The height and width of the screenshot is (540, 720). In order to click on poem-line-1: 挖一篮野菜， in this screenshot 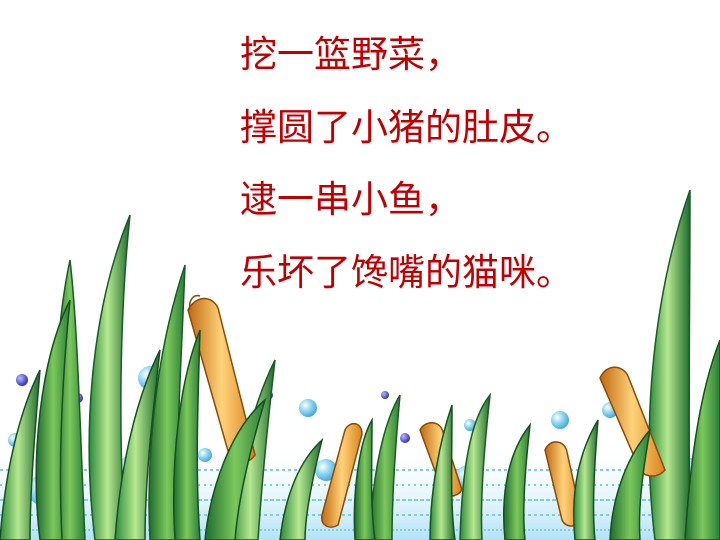, I will do `click(351, 54)`.